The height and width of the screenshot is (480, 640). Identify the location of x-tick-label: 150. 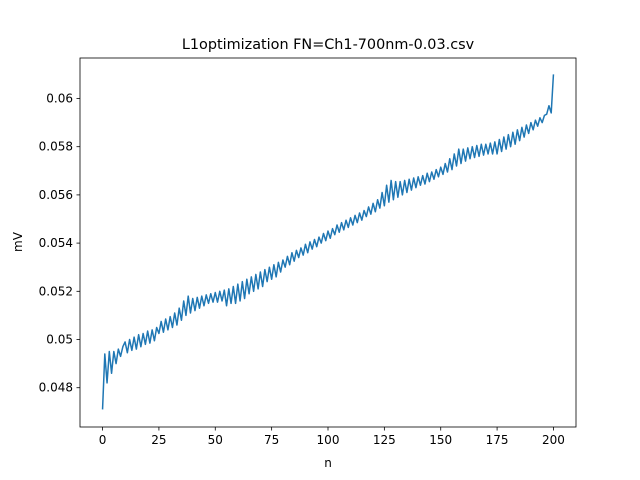
(440, 440).